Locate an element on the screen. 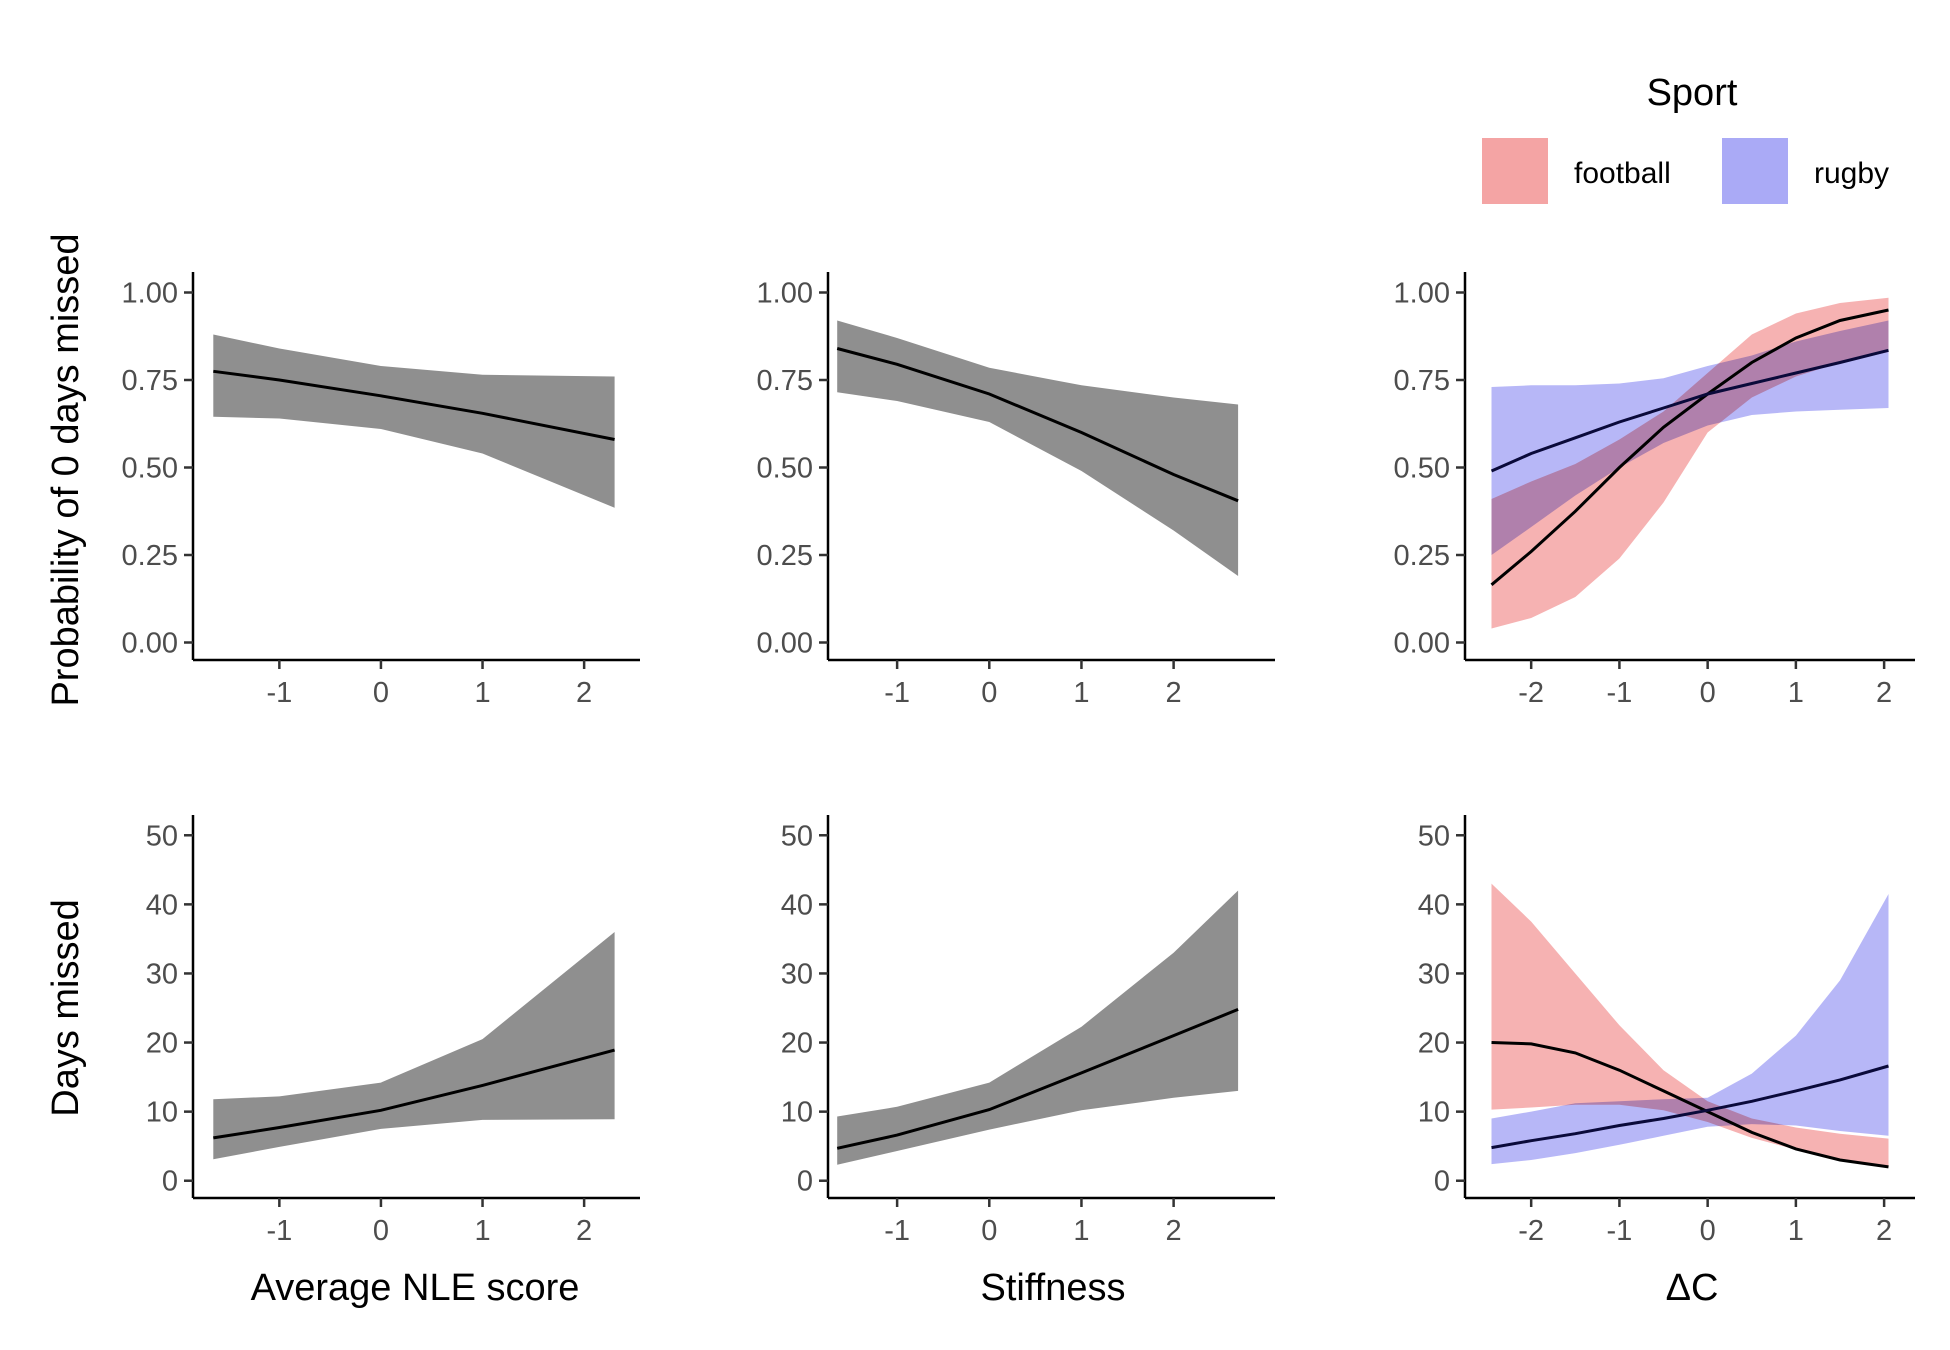  row-label-days: Days missed is located at coordinates (66, 1008).